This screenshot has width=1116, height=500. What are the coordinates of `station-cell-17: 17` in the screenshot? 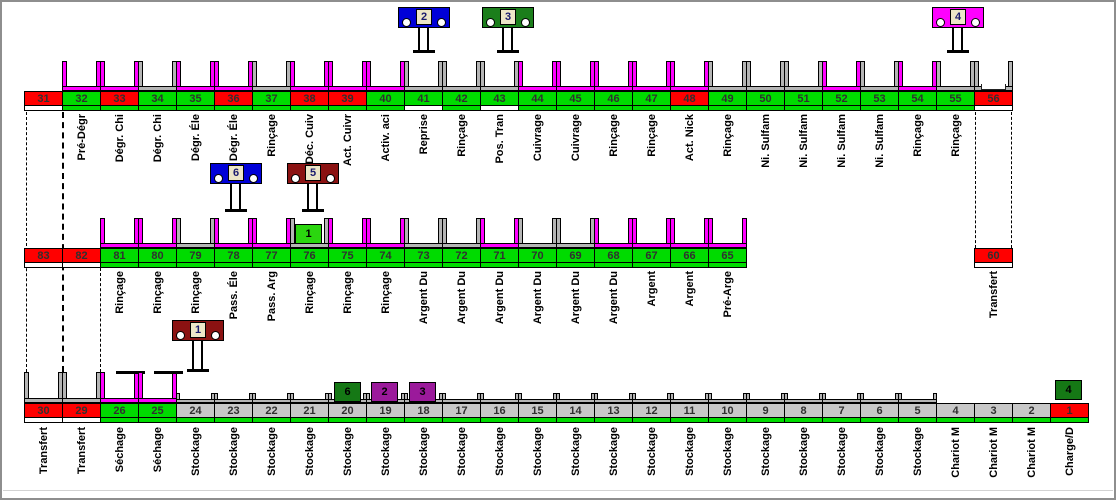 It's located at (461, 410).